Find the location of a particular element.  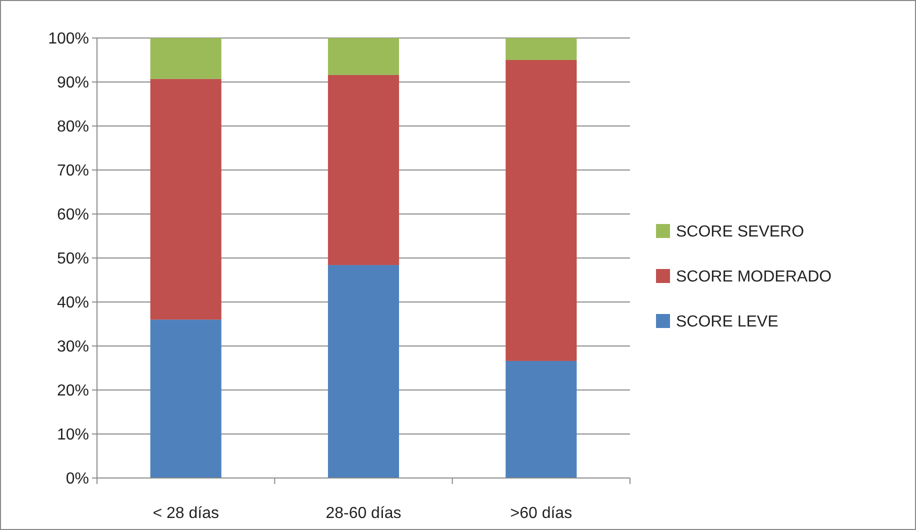

y-tick-label: 0% is located at coordinates (77, 479).